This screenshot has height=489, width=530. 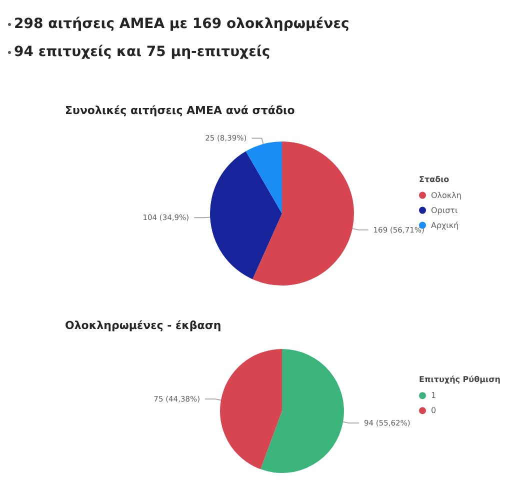 What do you see at coordinates (180, 110) in the screenshot?
I see `chart-title: Συνολικές αιτήσεις ΑΜΕΑ ανά στάδιο` at bounding box center [180, 110].